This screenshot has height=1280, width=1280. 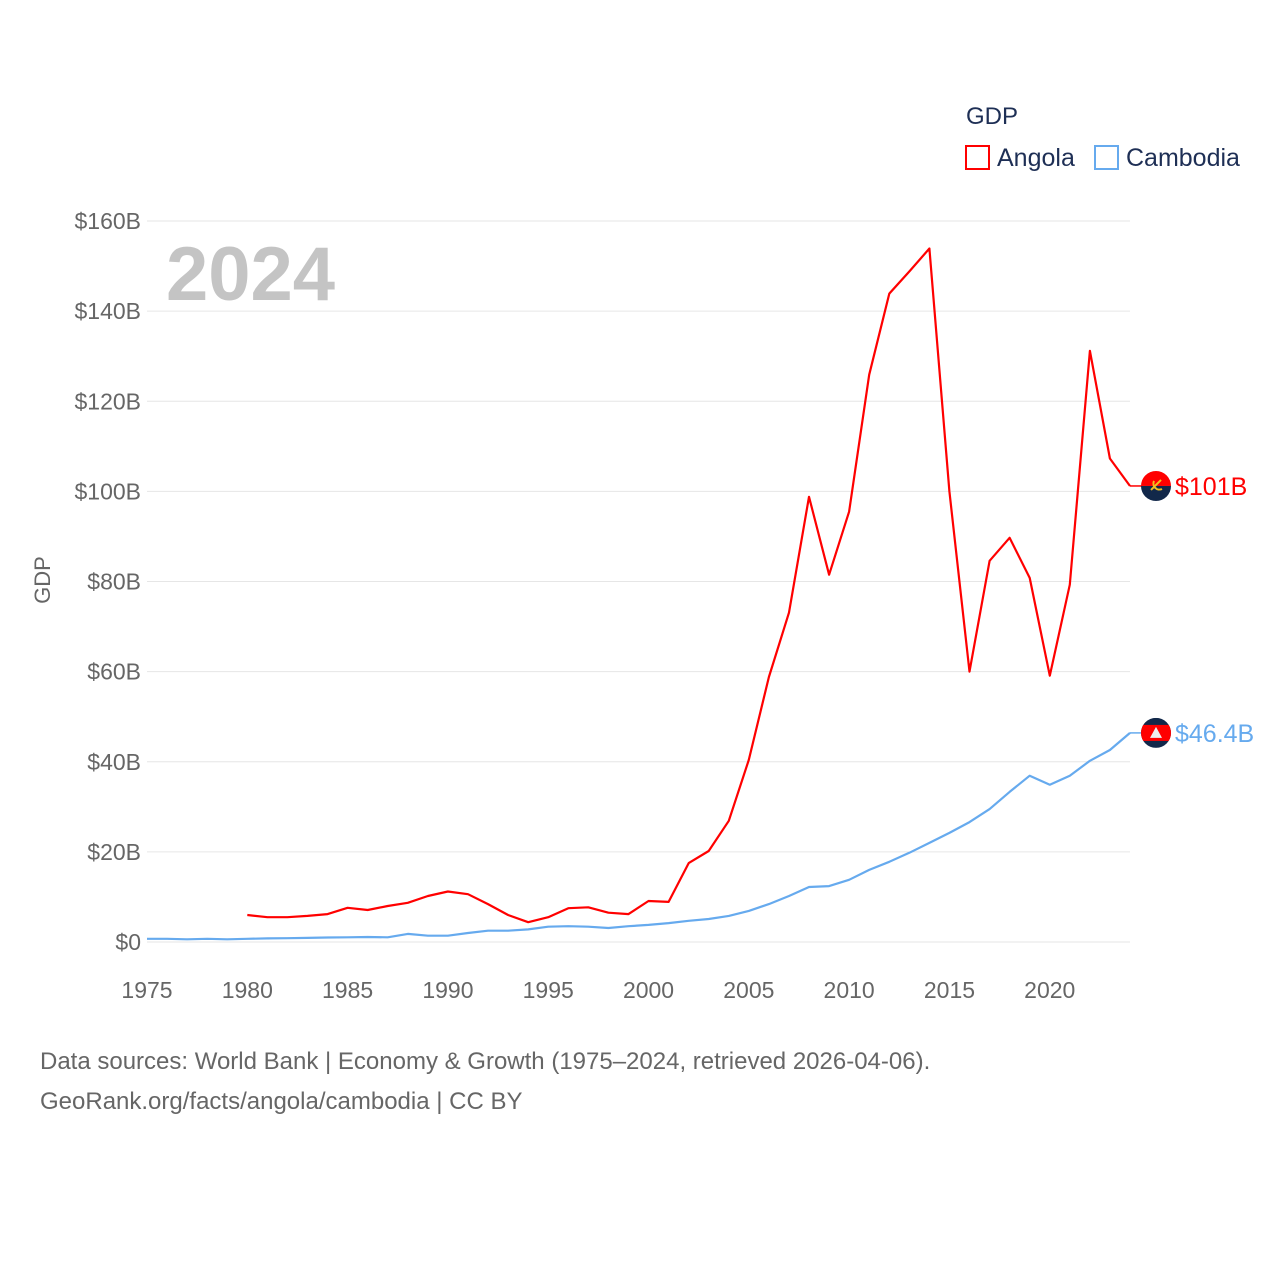 I want to click on y-tick-label: $20B, so click(x=114, y=852).